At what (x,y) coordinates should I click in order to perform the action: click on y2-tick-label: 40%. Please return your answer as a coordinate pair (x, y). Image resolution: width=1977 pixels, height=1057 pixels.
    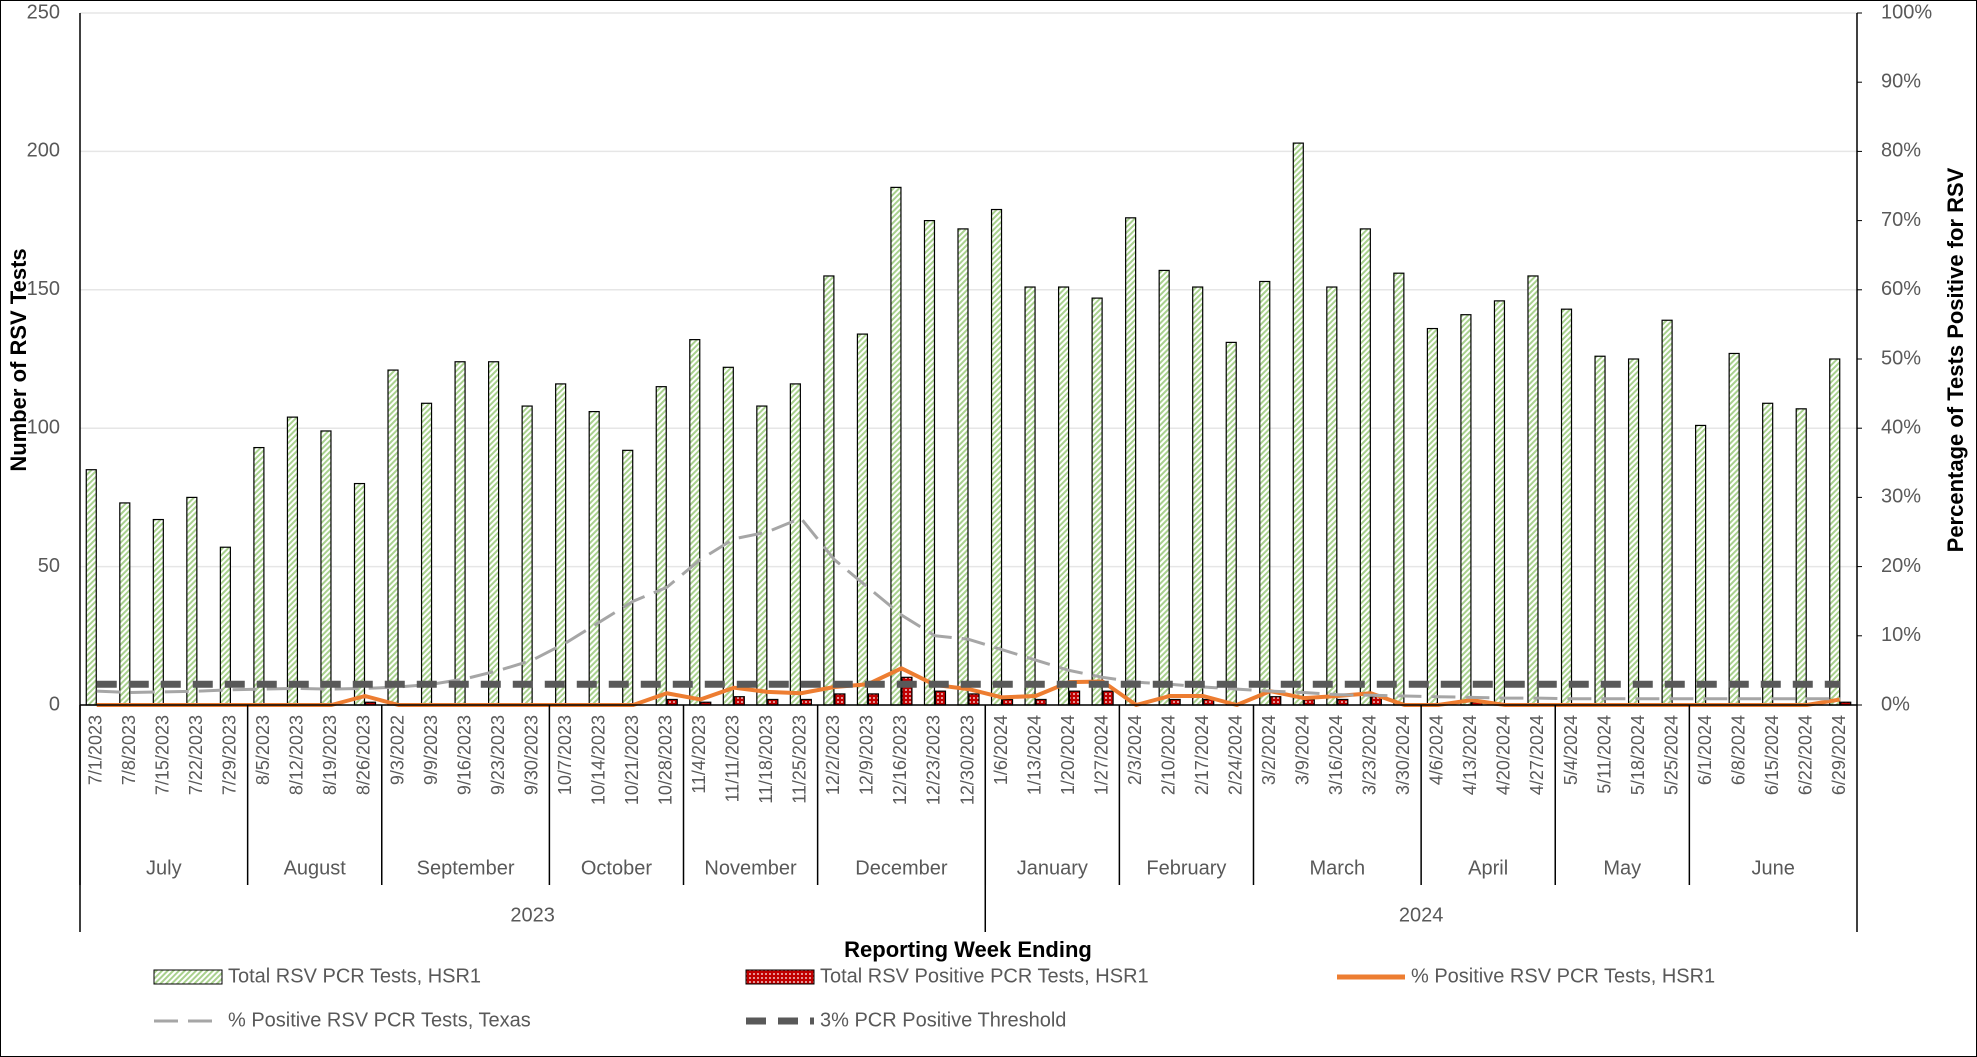
    Looking at the image, I should click on (1901, 427).